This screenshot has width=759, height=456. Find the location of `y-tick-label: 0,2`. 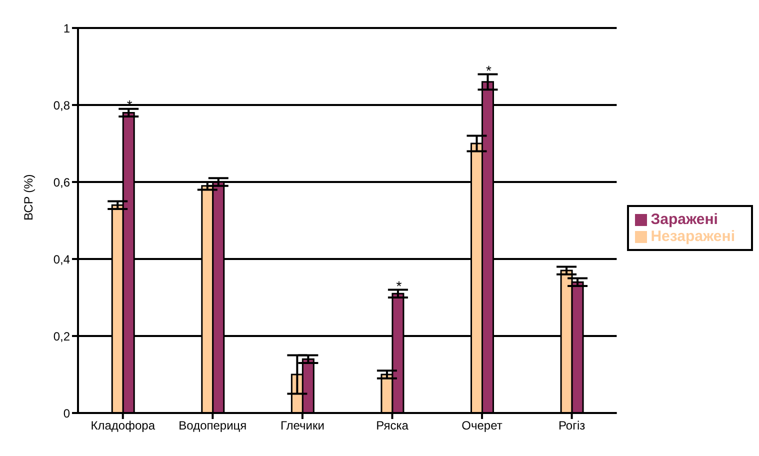

y-tick-label: 0,2 is located at coordinates (61, 336).